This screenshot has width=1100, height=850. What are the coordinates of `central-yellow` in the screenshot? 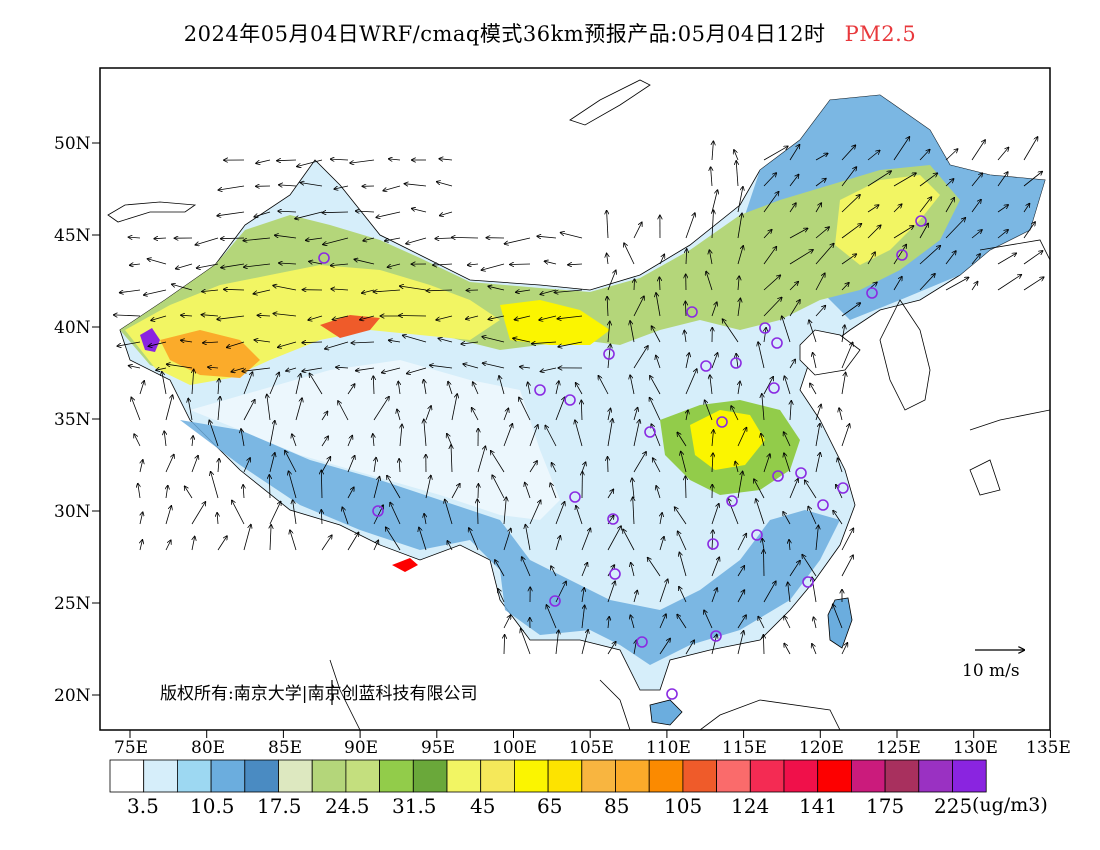 It's located at (727, 440).